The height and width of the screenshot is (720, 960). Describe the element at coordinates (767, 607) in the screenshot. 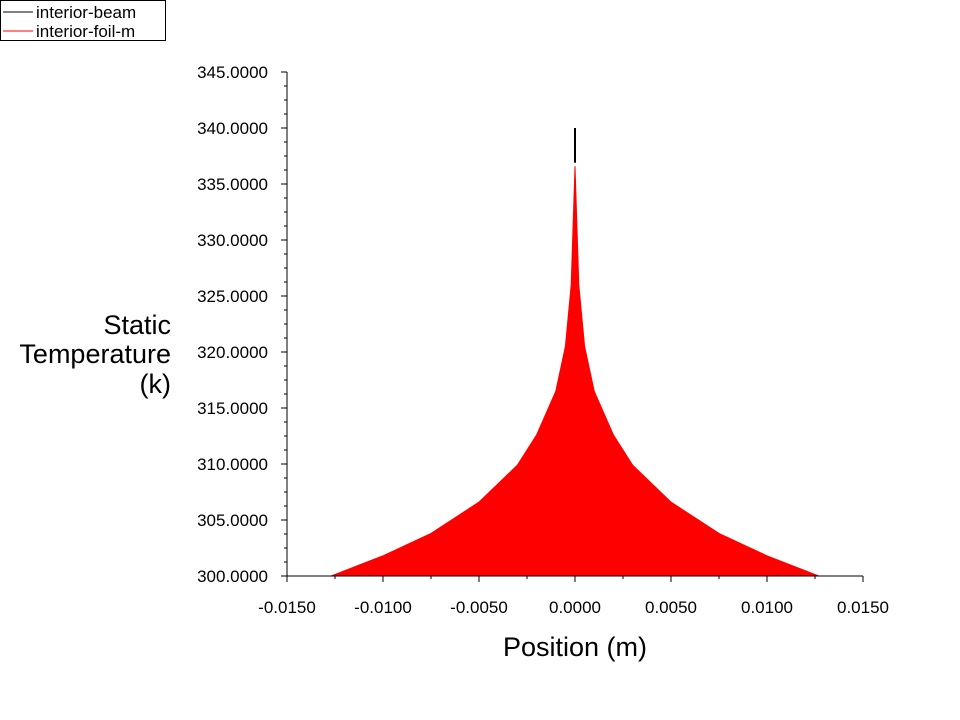

I see `x-tick-label: 0.0100` at that location.